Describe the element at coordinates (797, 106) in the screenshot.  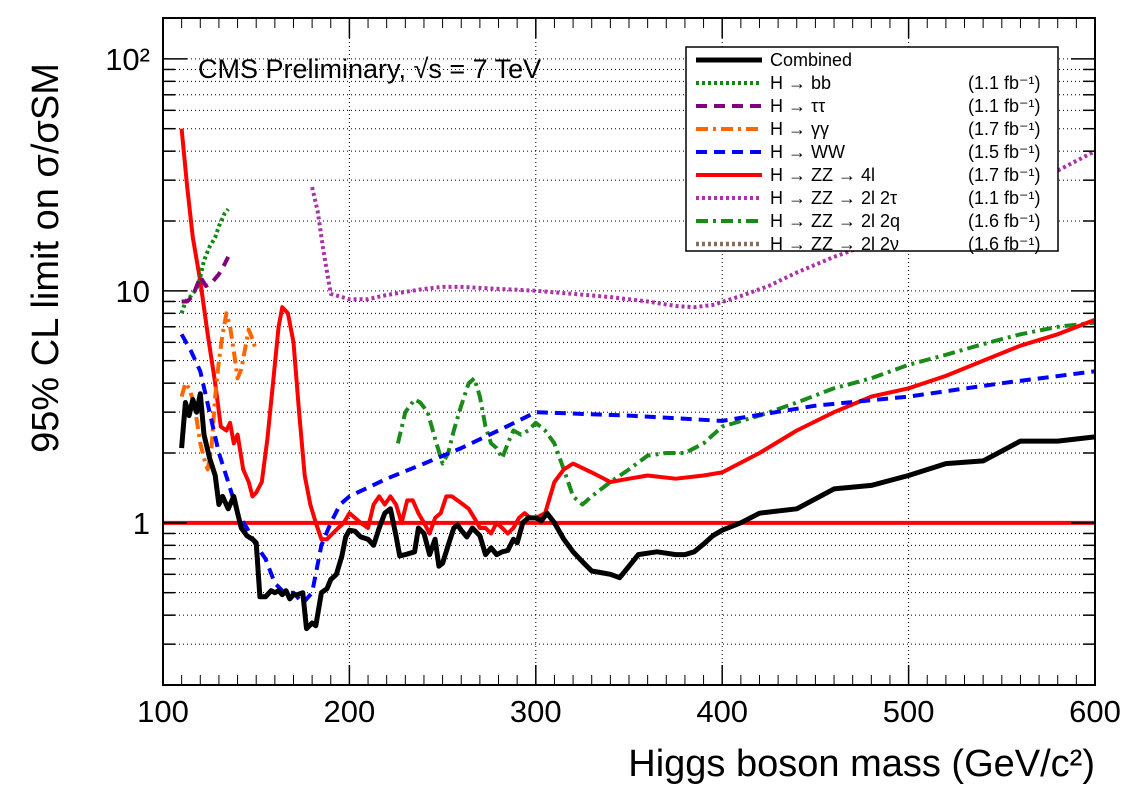
I see `legend-label-2: H → ττ` at that location.